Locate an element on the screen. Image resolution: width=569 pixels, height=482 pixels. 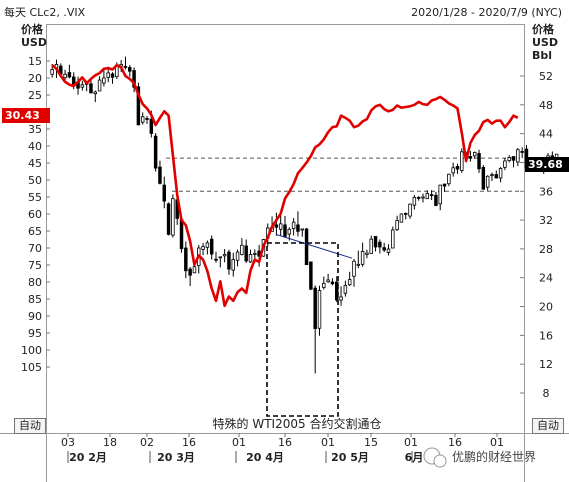
right-axis-unit-3: Bbl is located at coordinates (542, 55).